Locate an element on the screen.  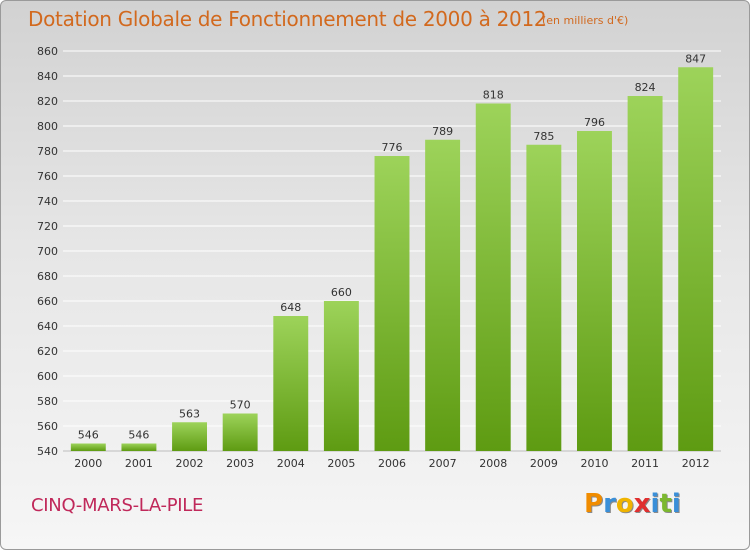
x-tick-label: 2009 is located at coordinates (544, 463).